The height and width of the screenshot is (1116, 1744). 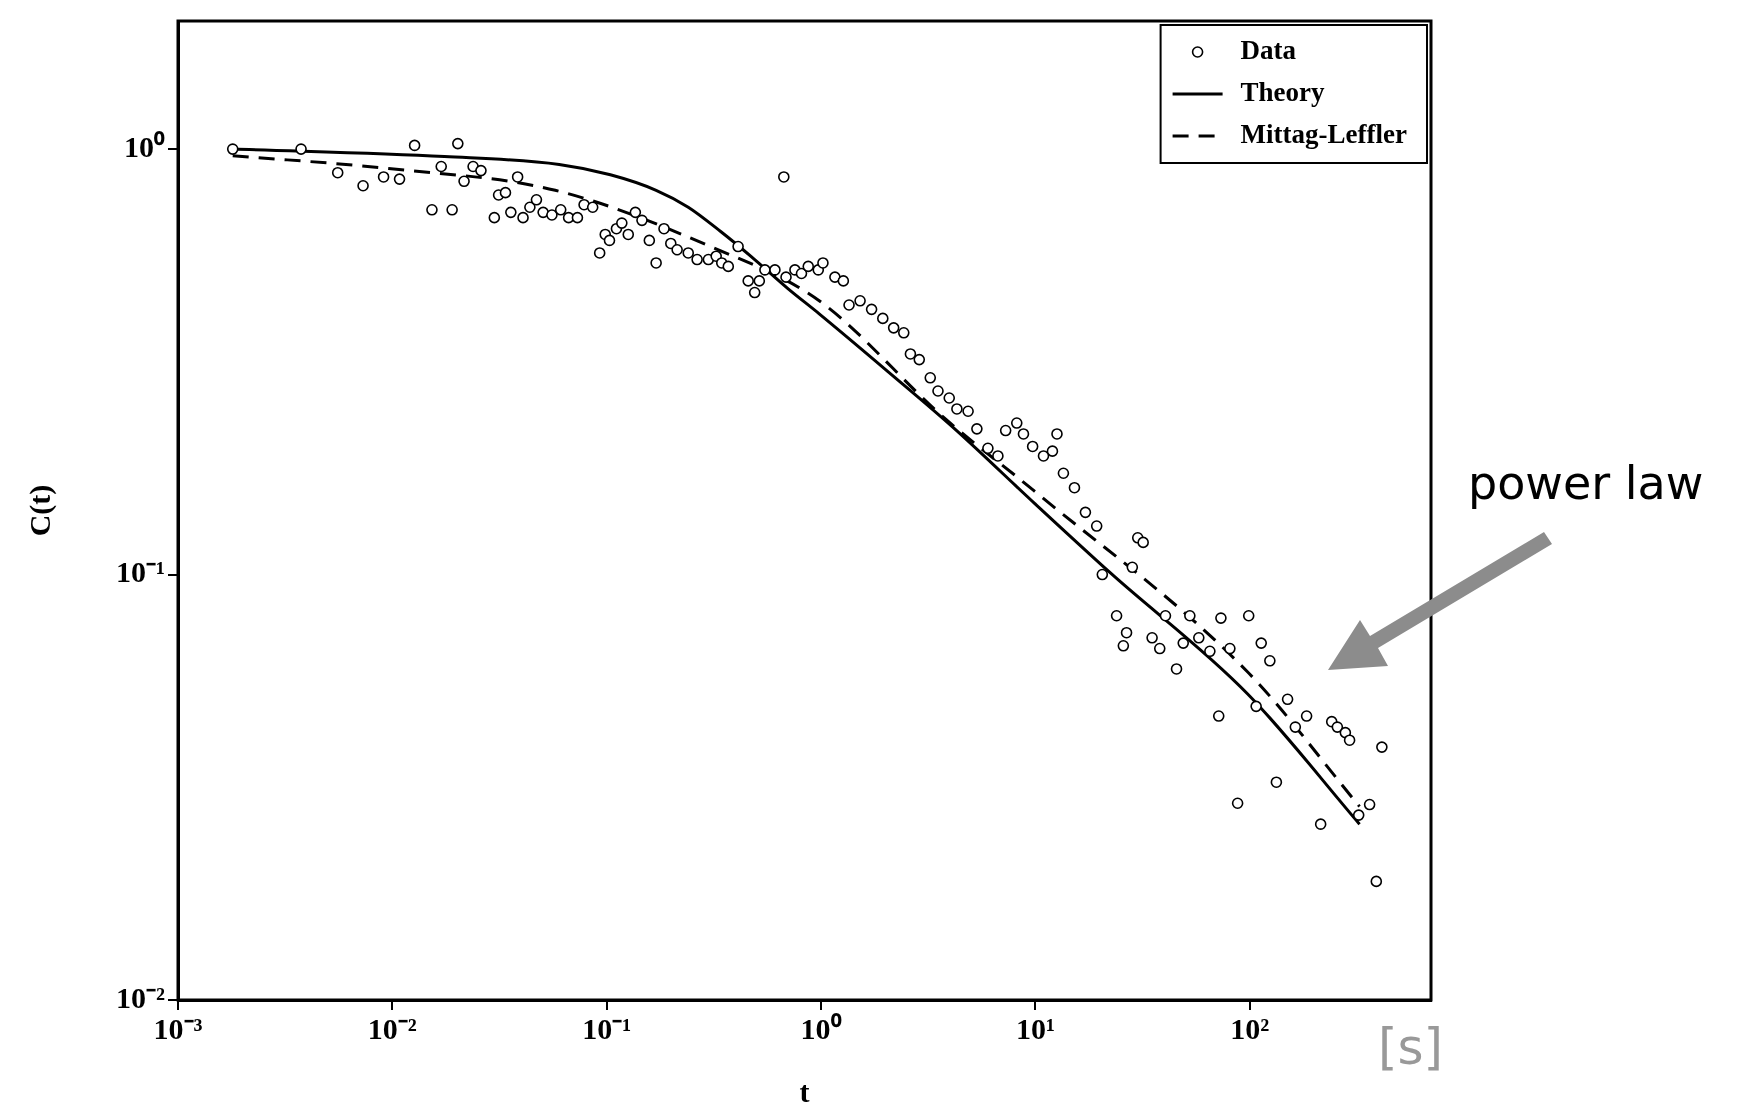 I want to click on x-tick-label: 10¹, so click(x=1035, y=1028).